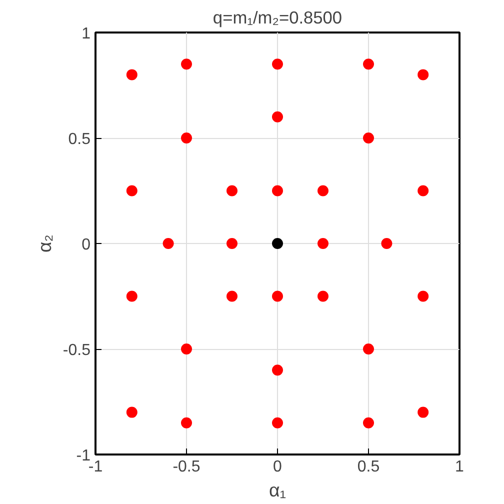  Describe the element at coordinates (86, 34) in the screenshot. I see `y-tick-label: 1` at that location.